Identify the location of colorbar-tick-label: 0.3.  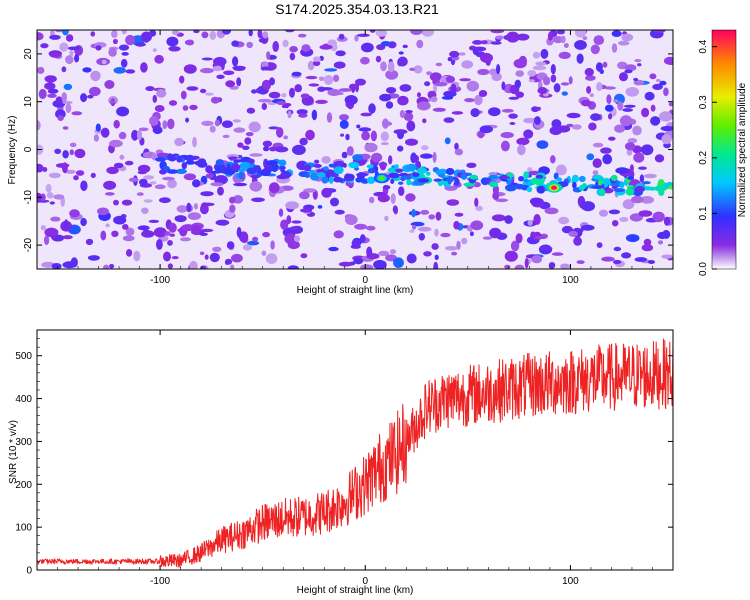
(703, 102).